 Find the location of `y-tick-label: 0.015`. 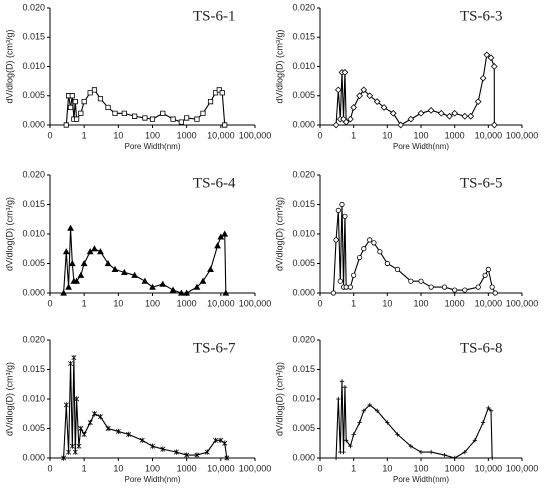

y-tick-label: 0.015 is located at coordinates (33, 204).